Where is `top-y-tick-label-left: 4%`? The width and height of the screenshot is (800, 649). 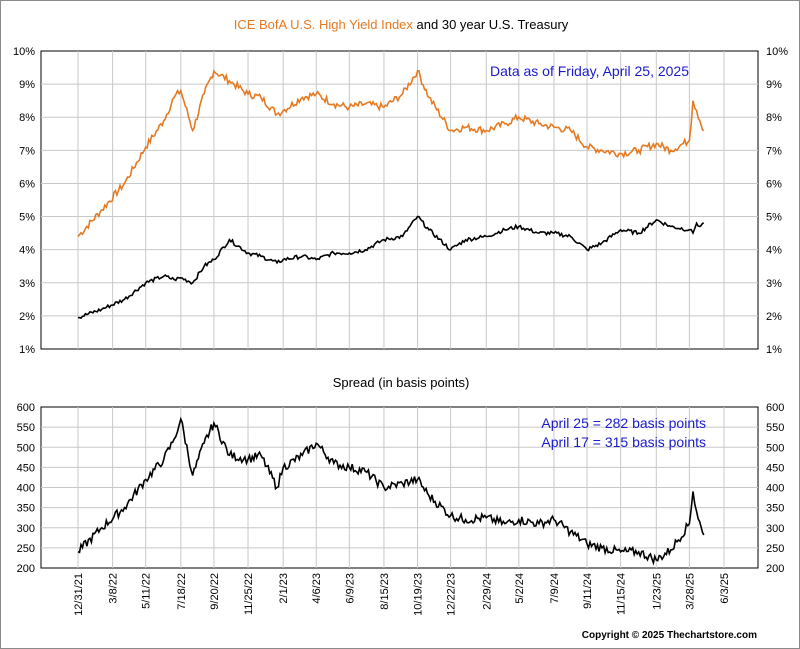 top-y-tick-label-left: 4% is located at coordinates (27, 251).